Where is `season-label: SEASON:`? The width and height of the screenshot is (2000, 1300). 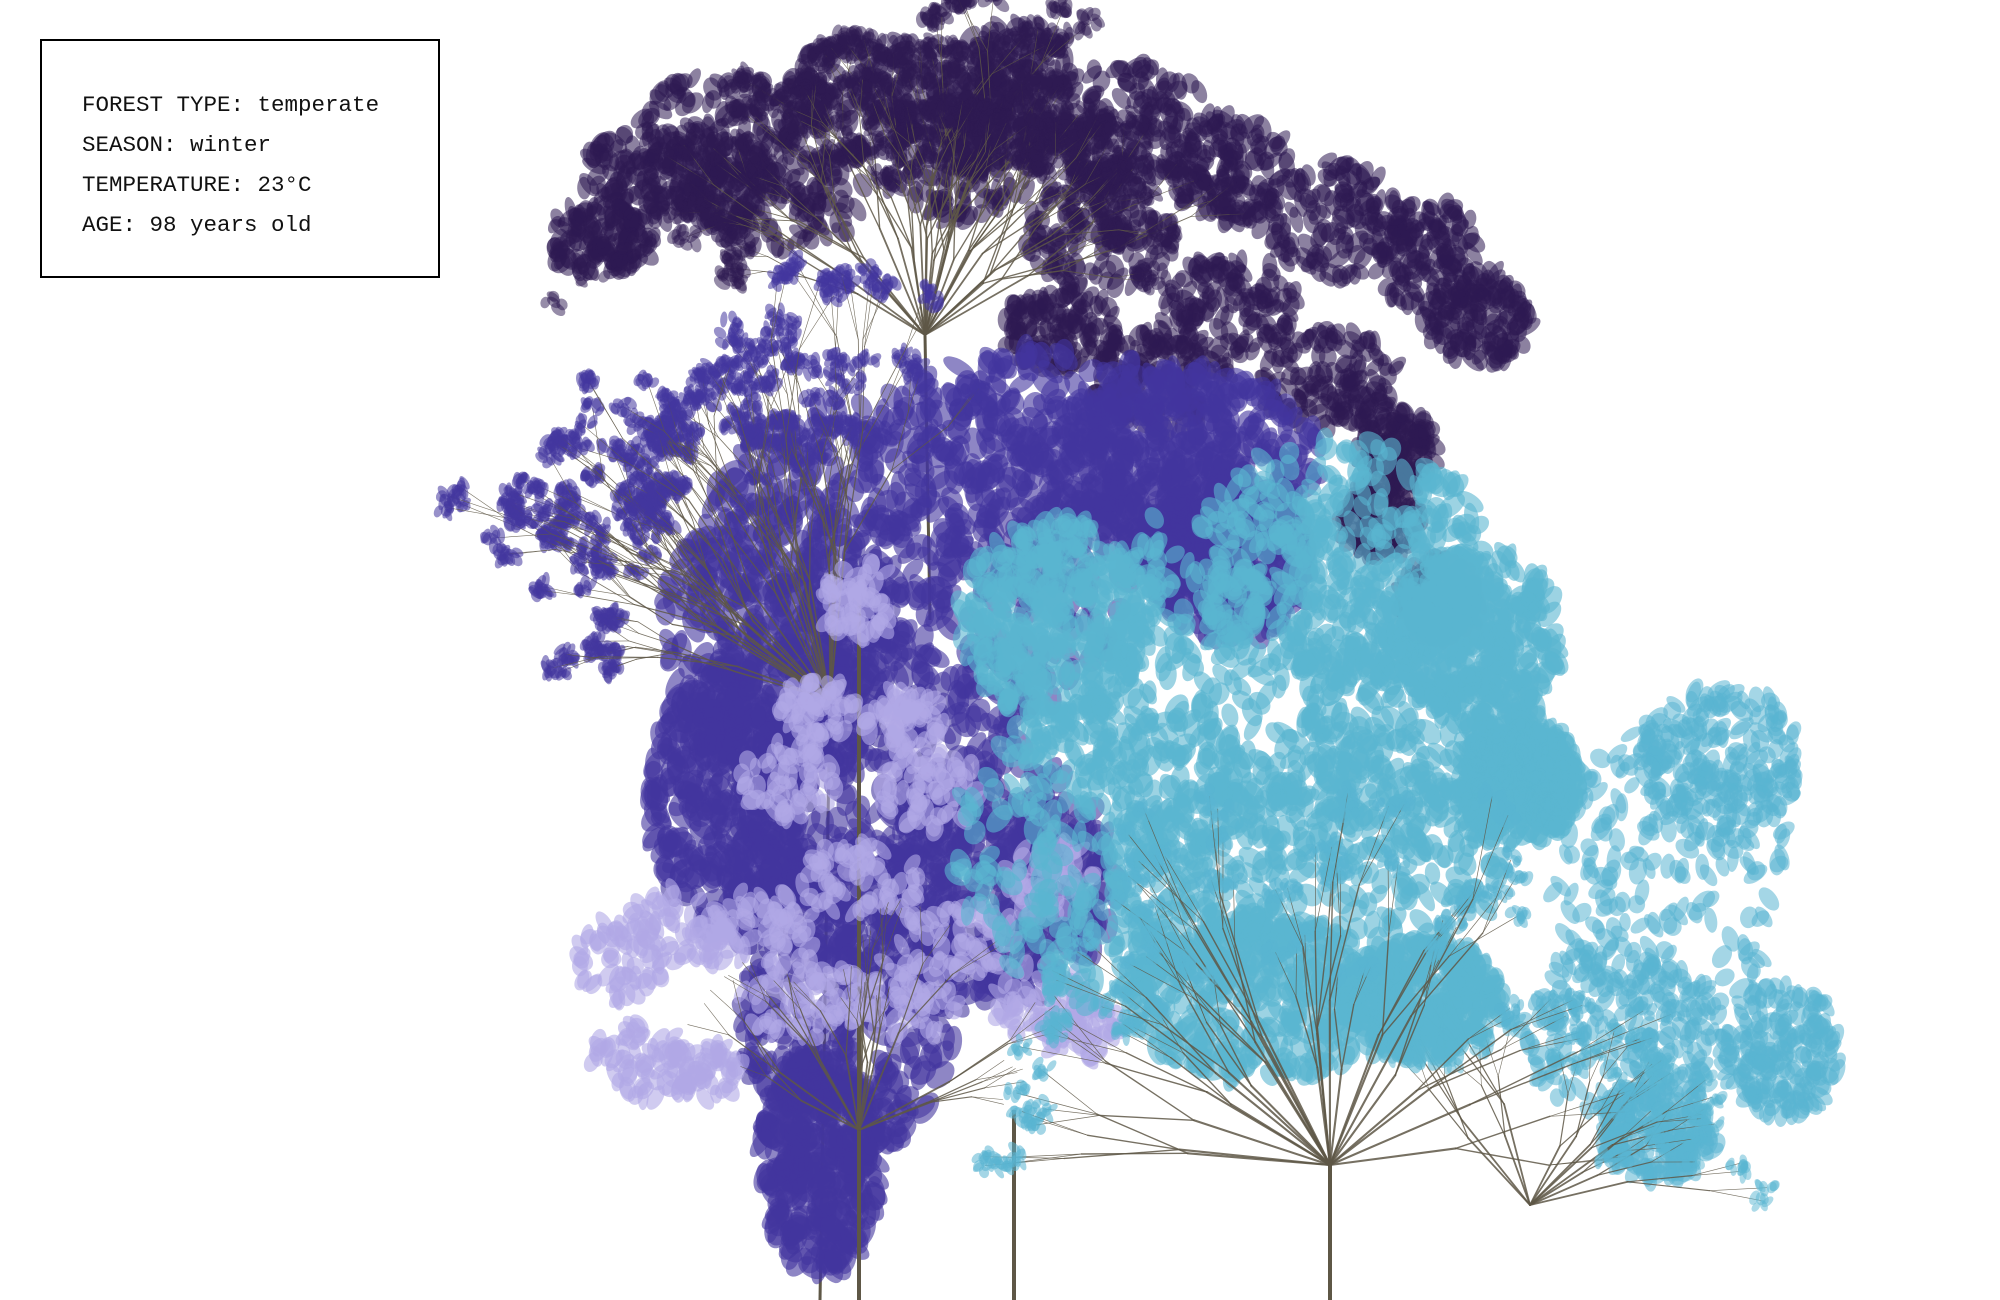 season-label: SEASON: is located at coordinates (129, 145).